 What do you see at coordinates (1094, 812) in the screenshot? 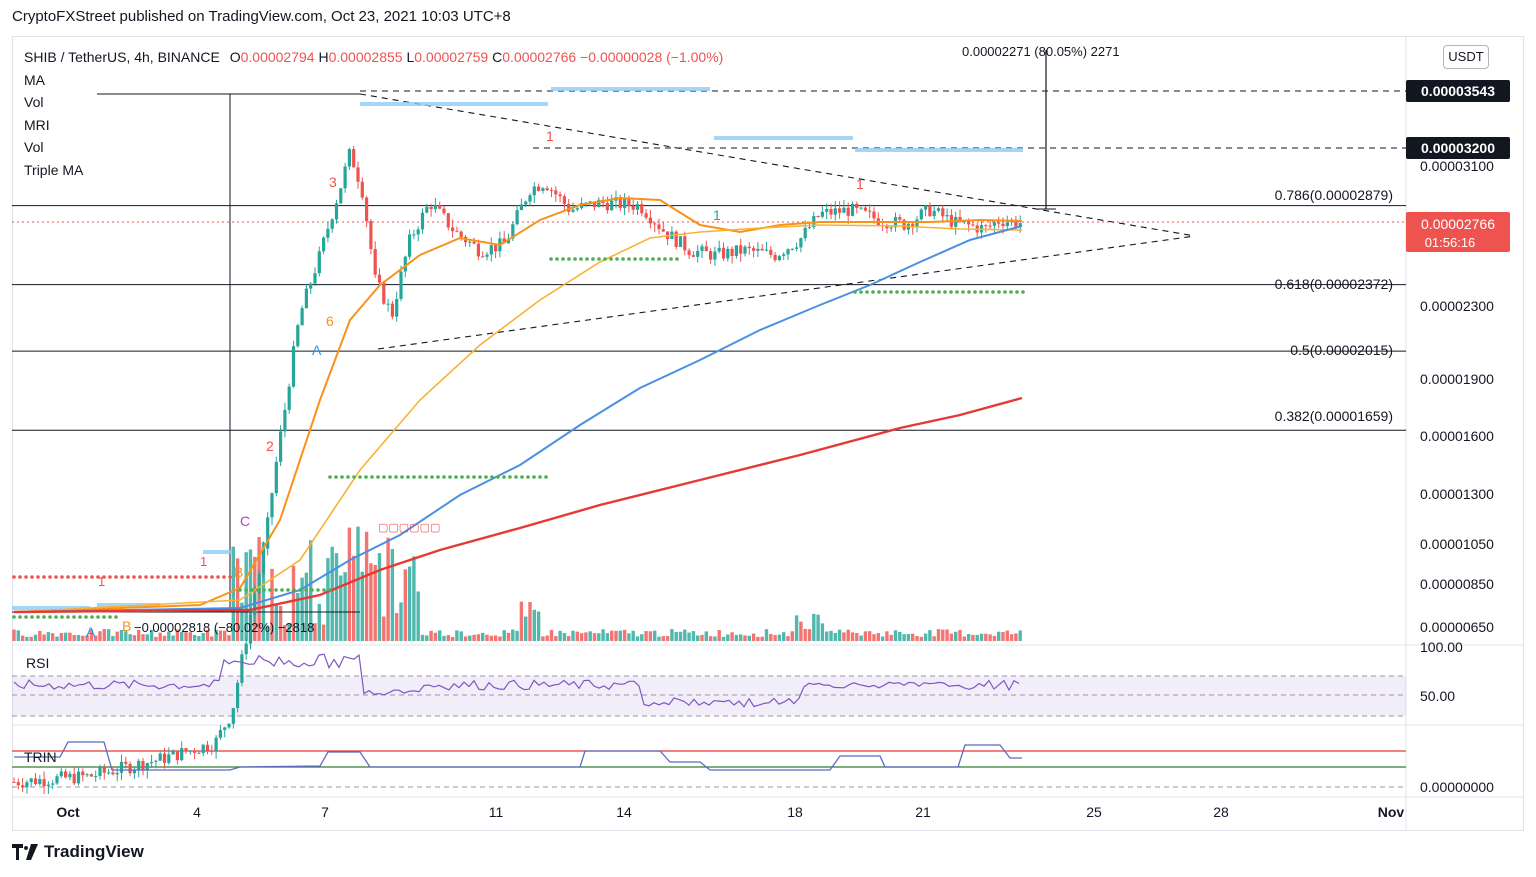
I see `x-tick: 25` at bounding box center [1094, 812].